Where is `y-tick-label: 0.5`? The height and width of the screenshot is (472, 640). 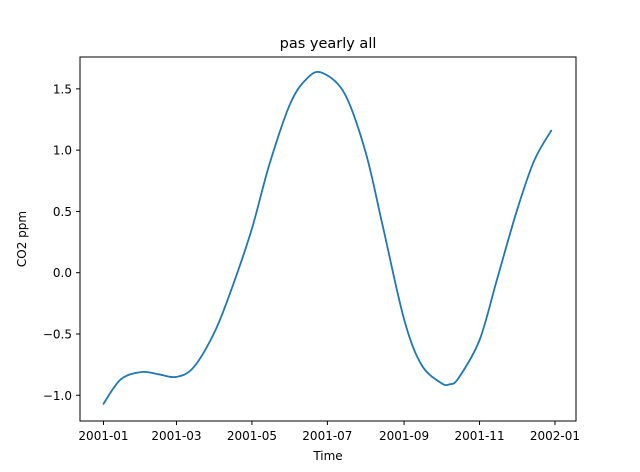 y-tick-label: 0.5 is located at coordinates (62, 212).